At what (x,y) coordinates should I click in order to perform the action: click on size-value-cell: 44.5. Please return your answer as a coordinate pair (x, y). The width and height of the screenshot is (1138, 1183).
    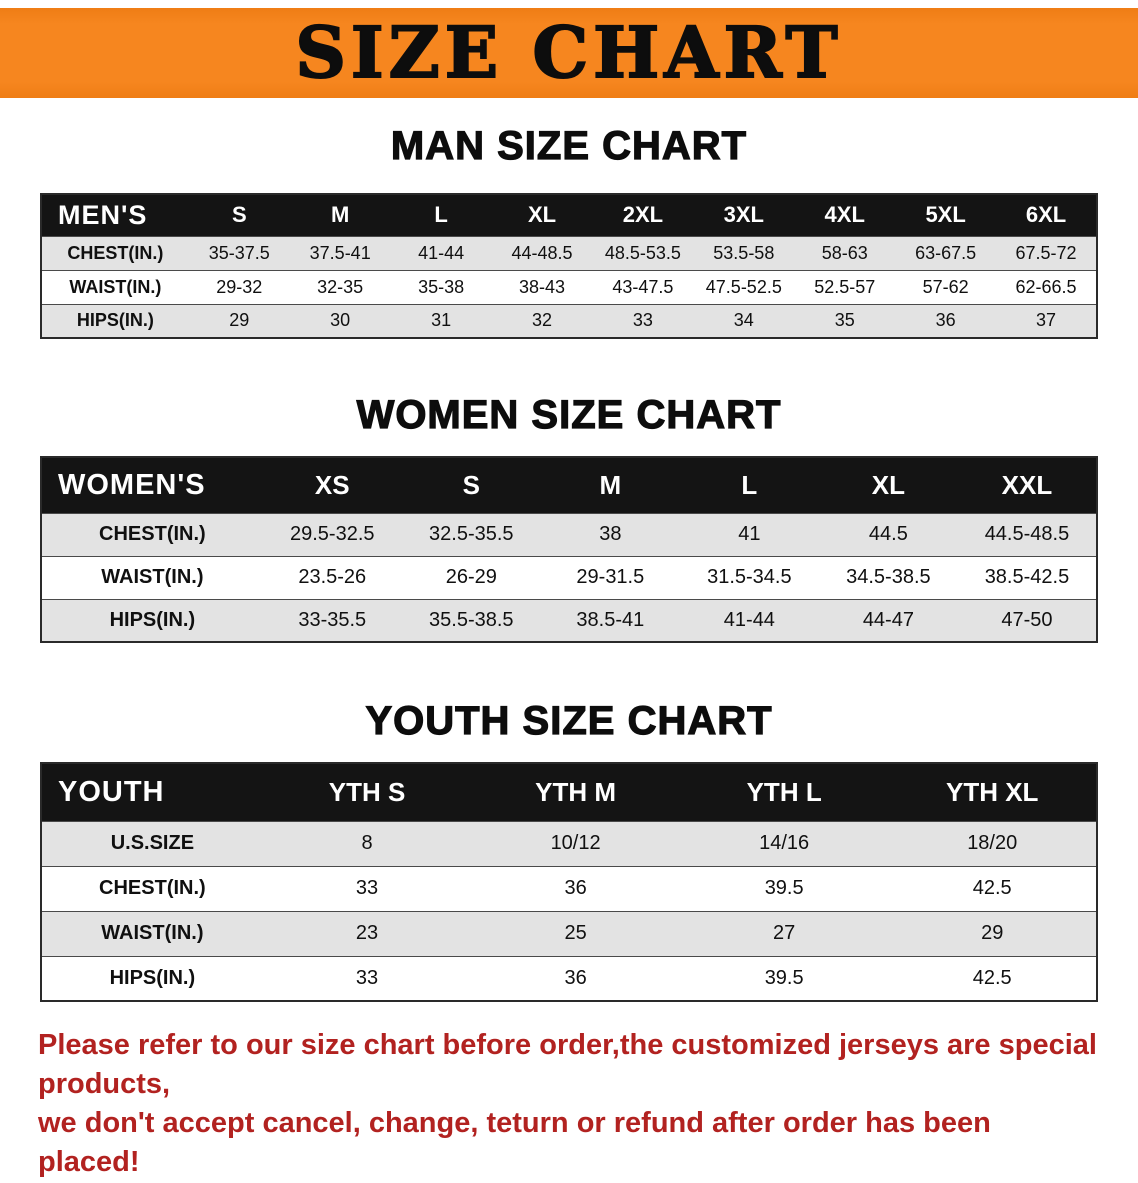
    Looking at the image, I should click on (888, 534).